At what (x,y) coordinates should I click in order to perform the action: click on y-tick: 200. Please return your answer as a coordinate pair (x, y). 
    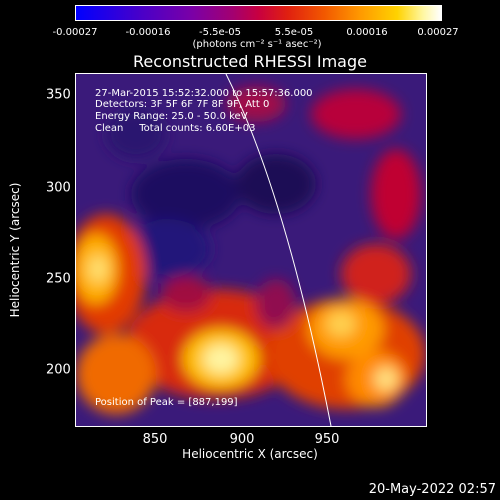
    Looking at the image, I should click on (58, 370).